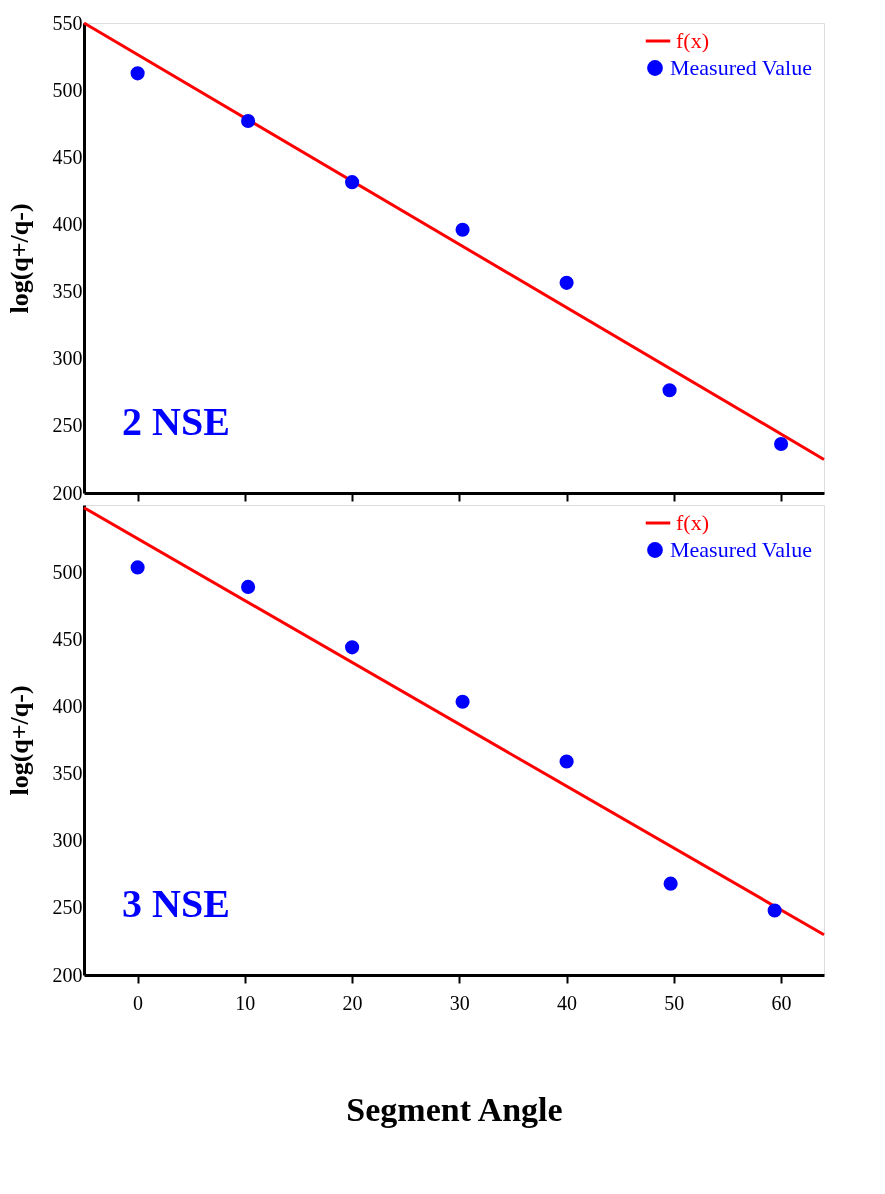 The width and height of the screenshot is (885, 1194). What do you see at coordinates (674, 1002) in the screenshot?
I see `x-tick-label: 50` at bounding box center [674, 1002].